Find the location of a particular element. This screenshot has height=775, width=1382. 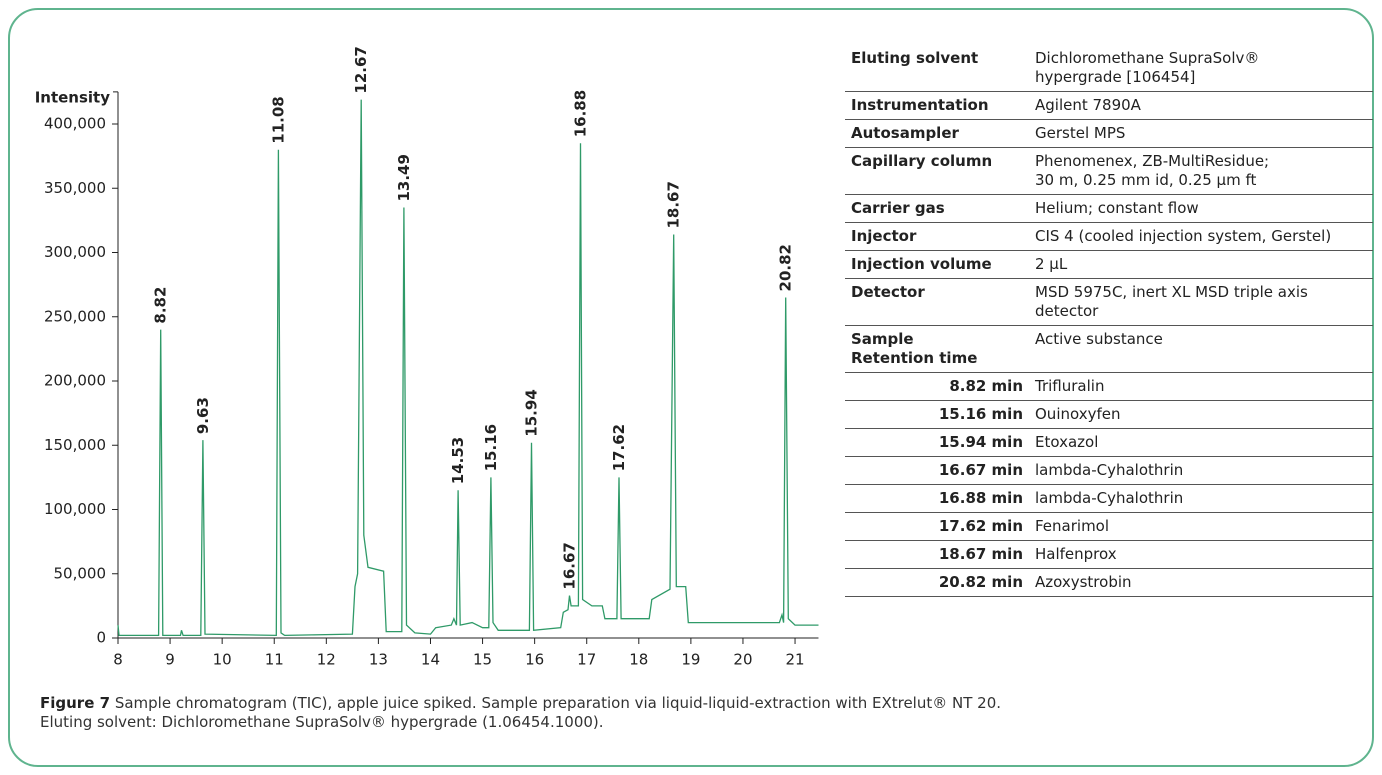

y-tick-label: 50,000 is located at coordinates (80, 573).